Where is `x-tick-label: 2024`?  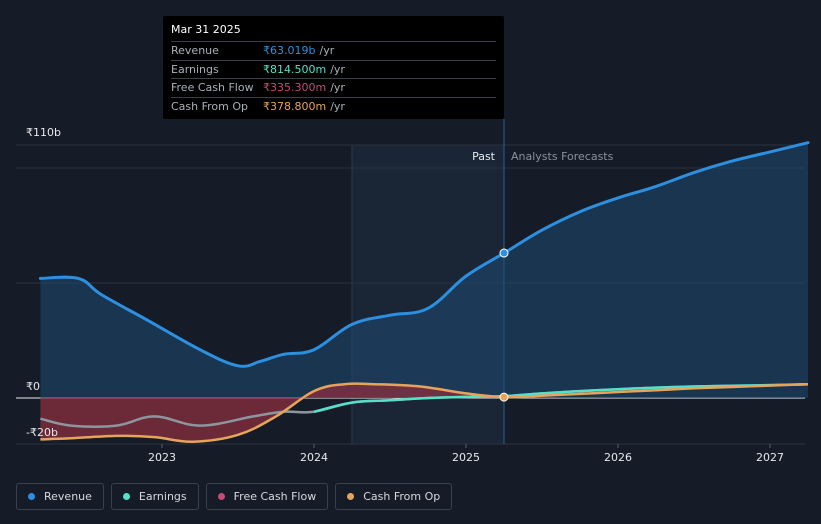 x-tick-label: 2024 is located at coordinates (314, 457).